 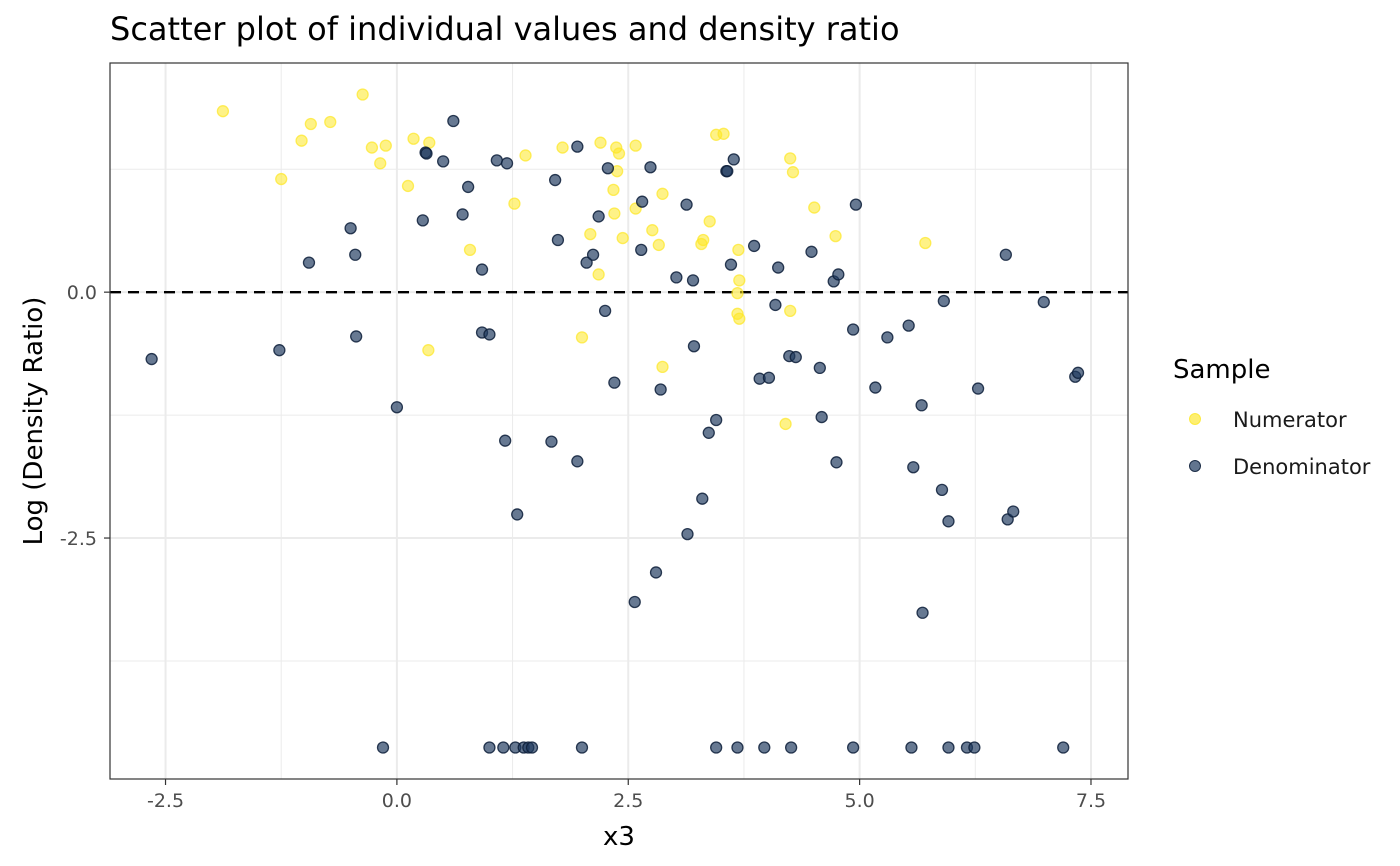 What do you see at coordinates (82, 293) in the screenshot?
I see `y-tick-label: 0.0` at bounding box center [82, 293].